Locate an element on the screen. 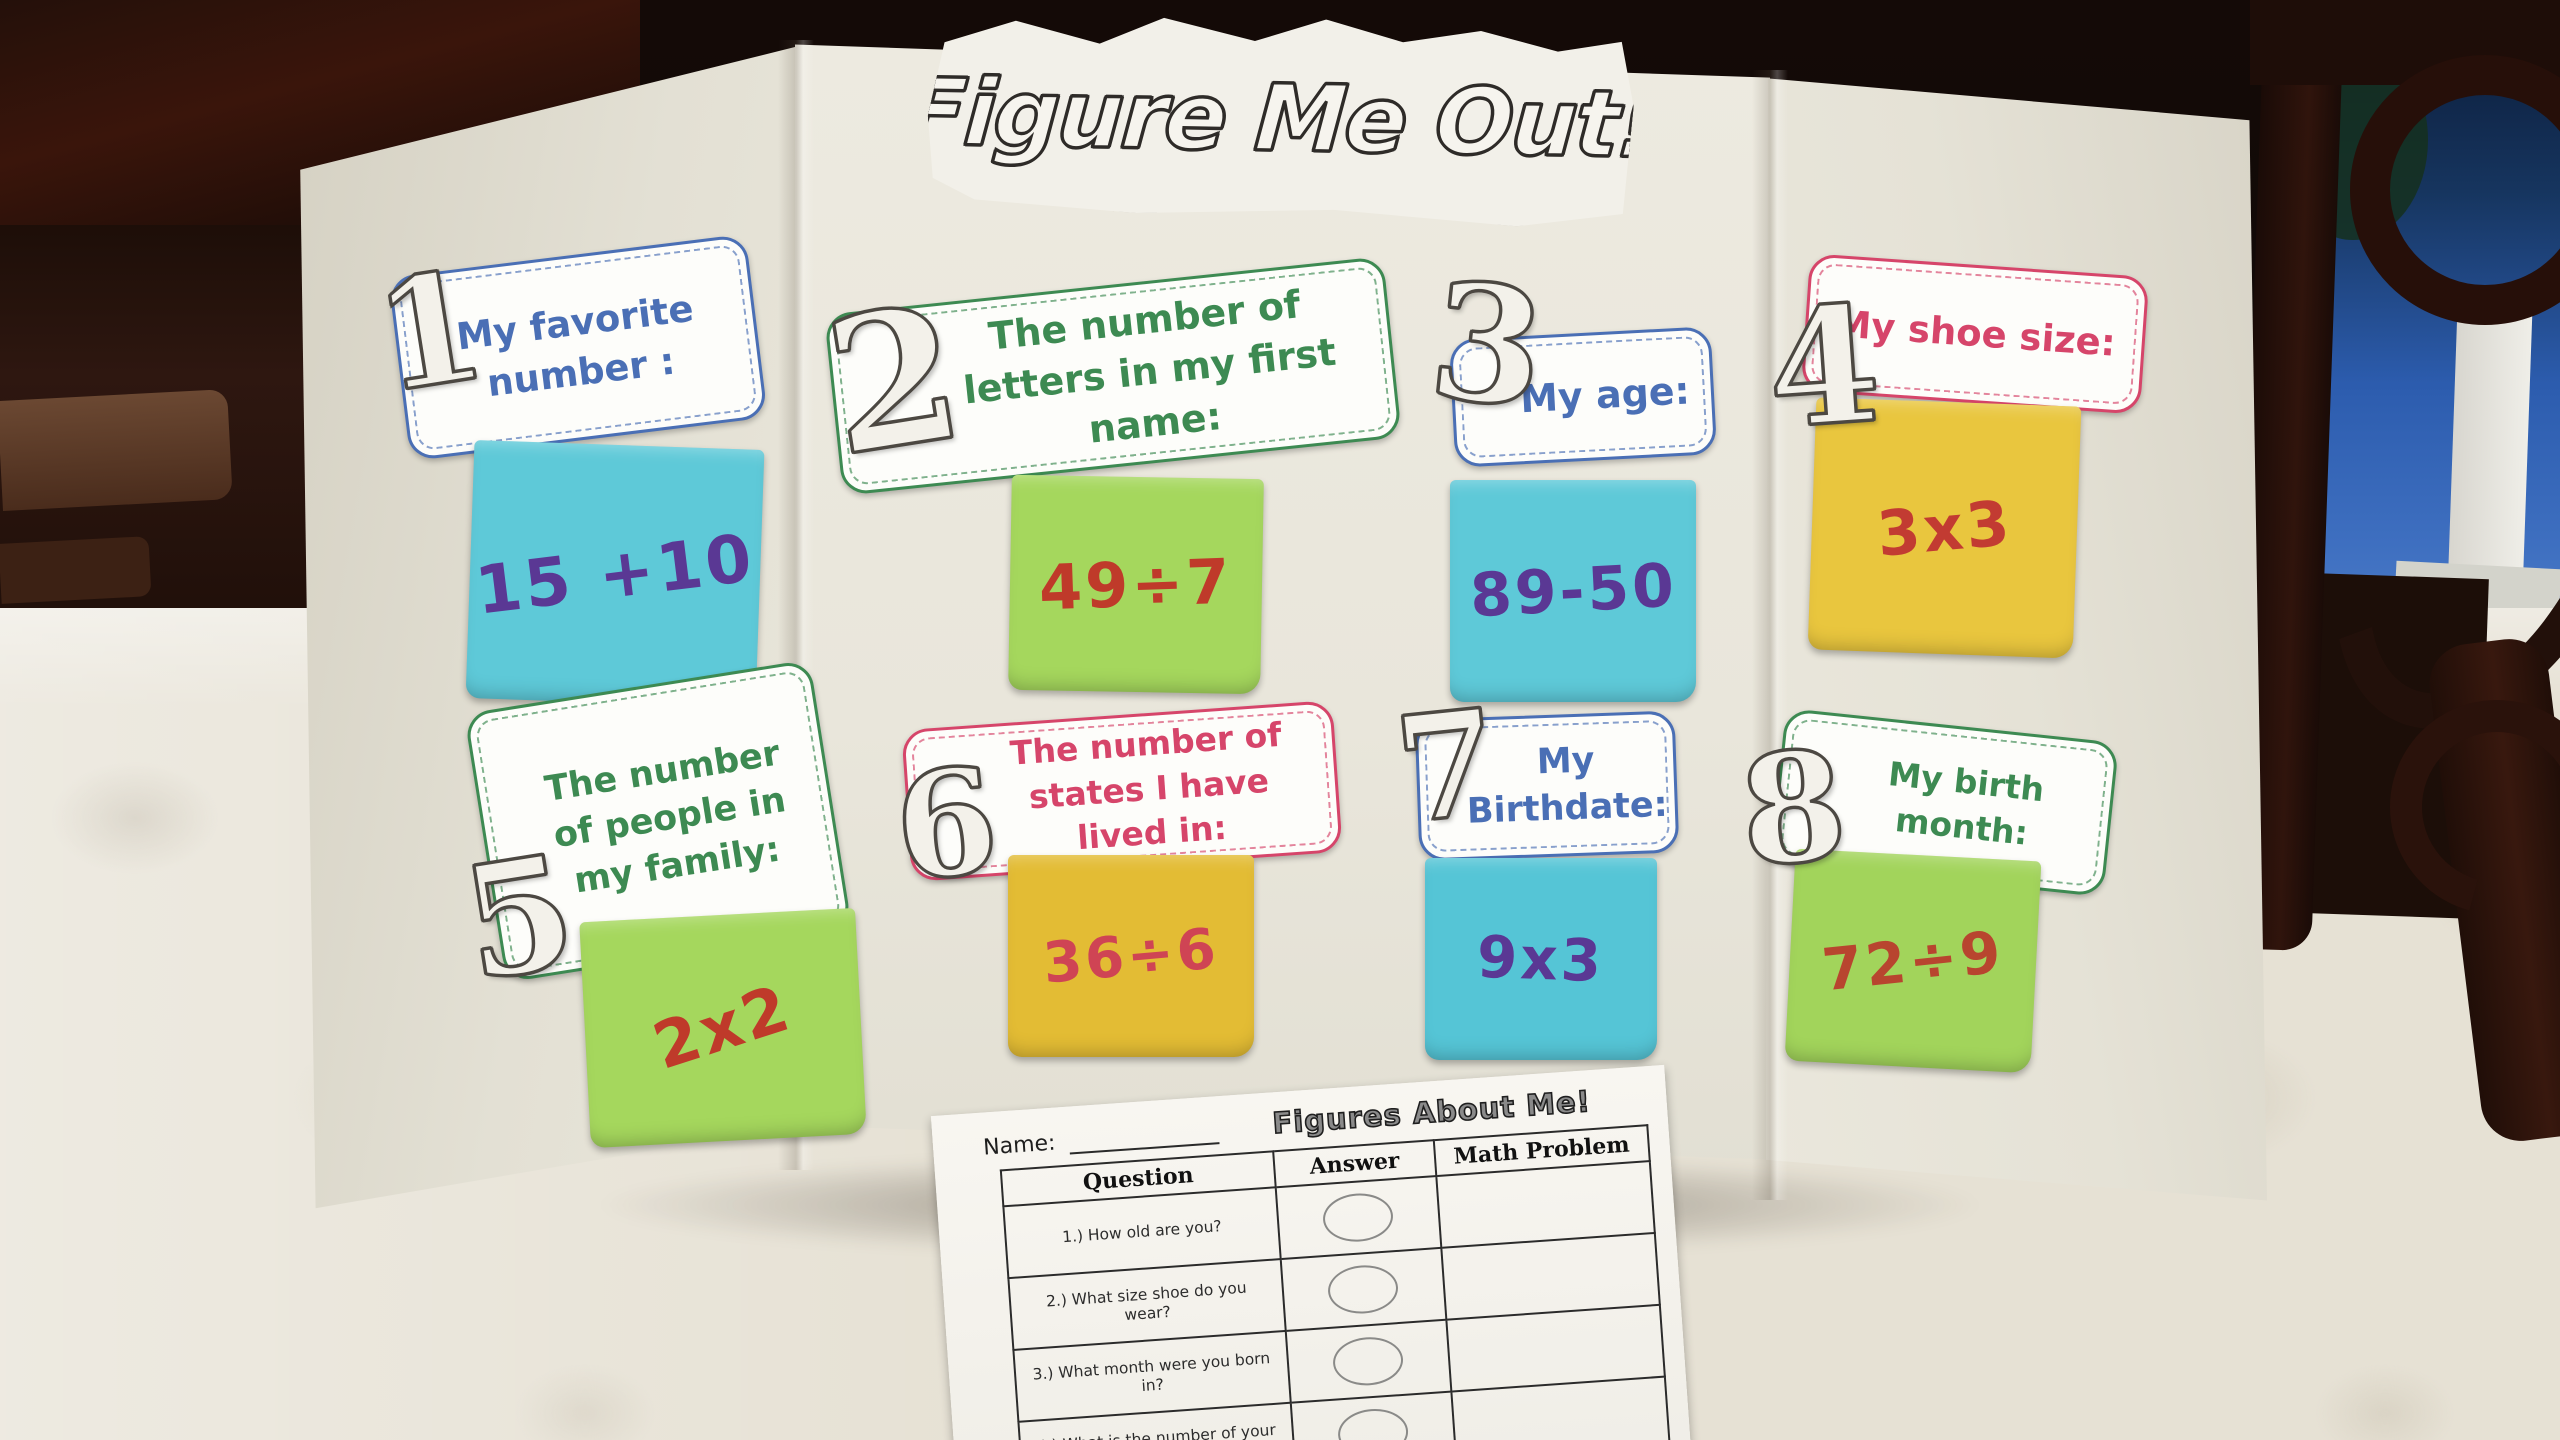 The image size is (2560, 1440). name-label: Name: is located at coordinates (1019, 1145).